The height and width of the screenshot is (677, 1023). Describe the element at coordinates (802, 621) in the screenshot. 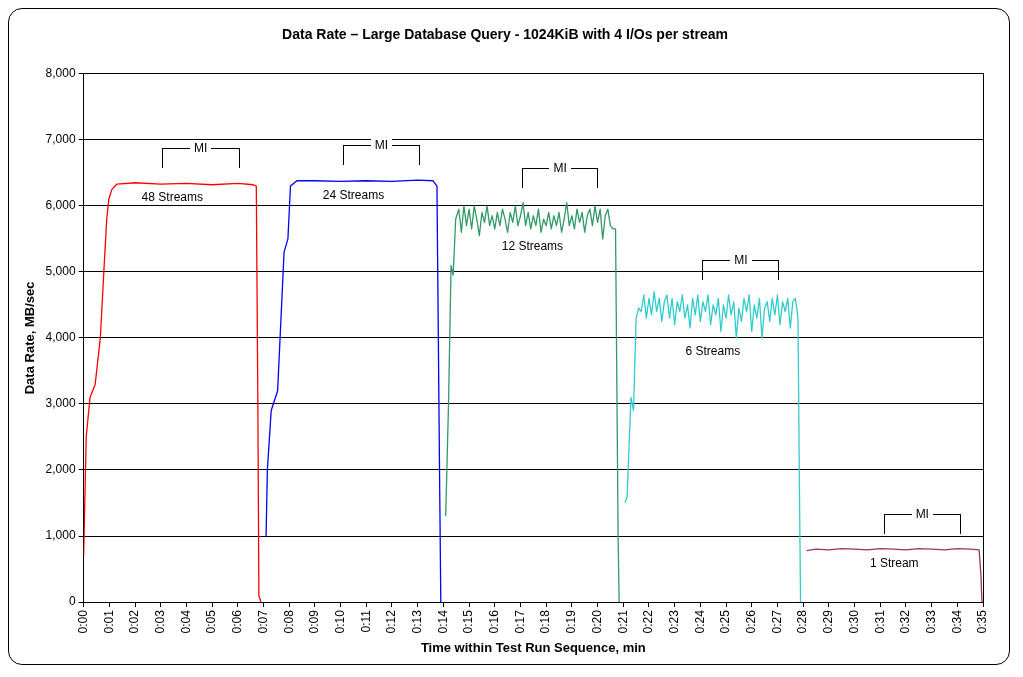

I see `x-tick-label: 0:28` at that location.